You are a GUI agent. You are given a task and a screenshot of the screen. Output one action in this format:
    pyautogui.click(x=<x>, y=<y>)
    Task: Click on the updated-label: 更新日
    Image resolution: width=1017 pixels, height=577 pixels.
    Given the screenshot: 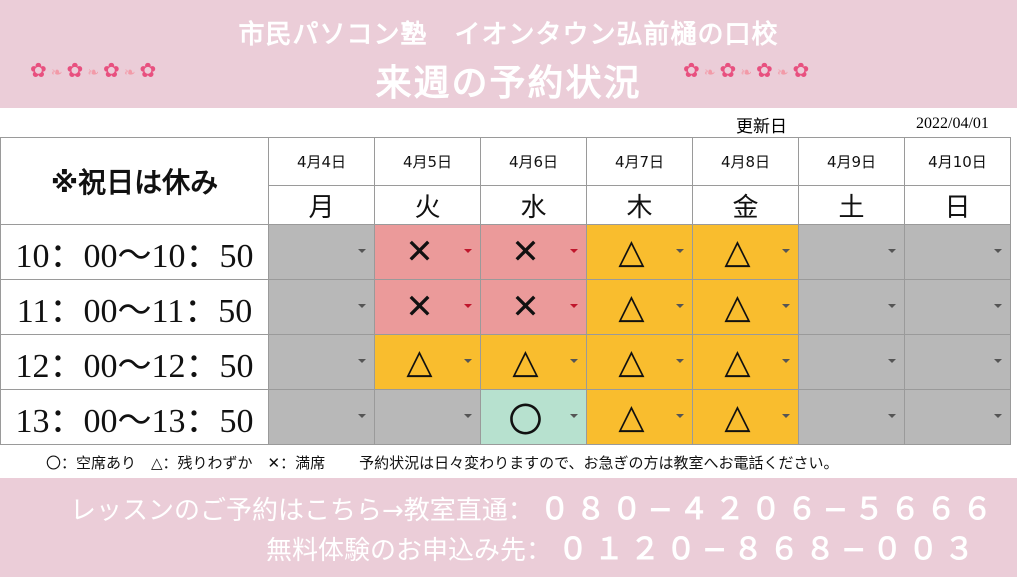 What is the action you would take?
    pyautogui.click(x=761, y=127)
    